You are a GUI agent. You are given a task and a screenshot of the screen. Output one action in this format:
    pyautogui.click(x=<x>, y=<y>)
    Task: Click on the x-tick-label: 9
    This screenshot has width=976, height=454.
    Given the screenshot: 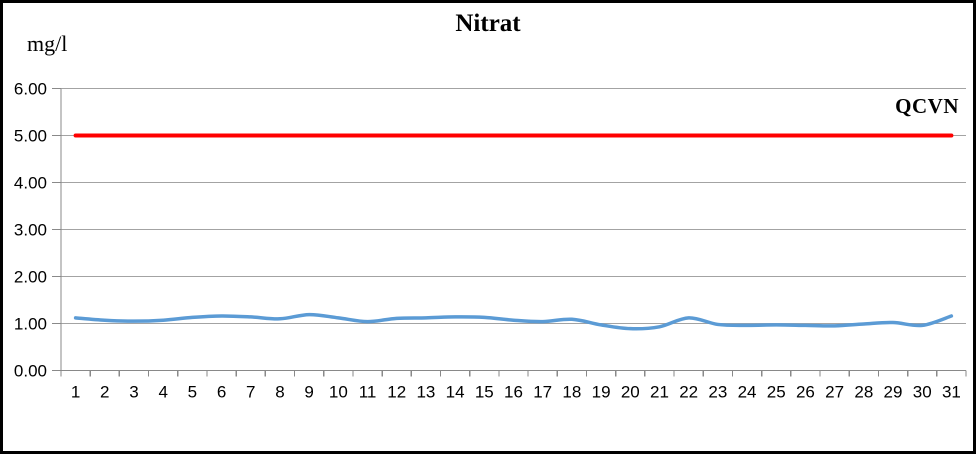 What is the action you would take?
    pyautogui.click(x=308, y=392)
    